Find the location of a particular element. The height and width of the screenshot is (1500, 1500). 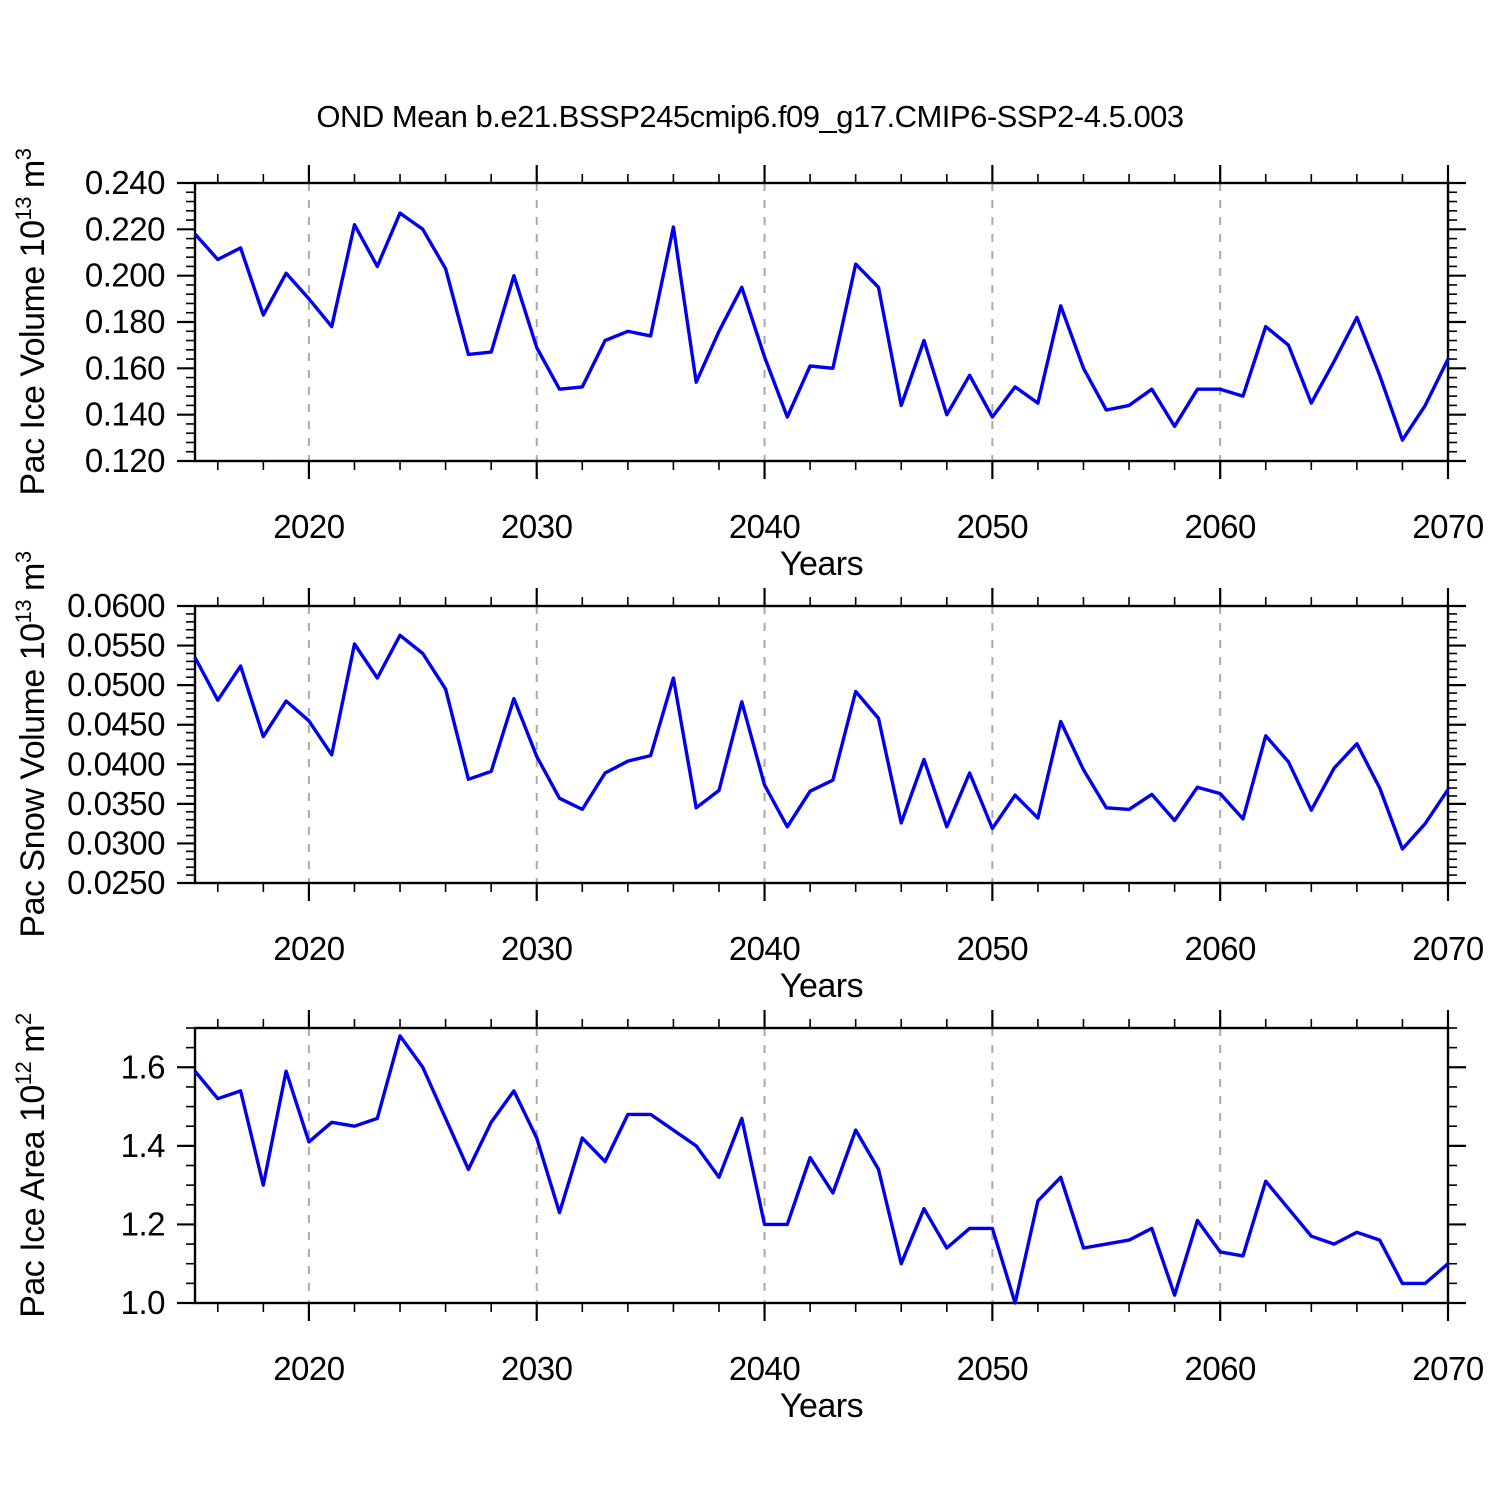

y-axis-title: Pac Ice Volume 1013 m3 is located at coordinates (31, 321).